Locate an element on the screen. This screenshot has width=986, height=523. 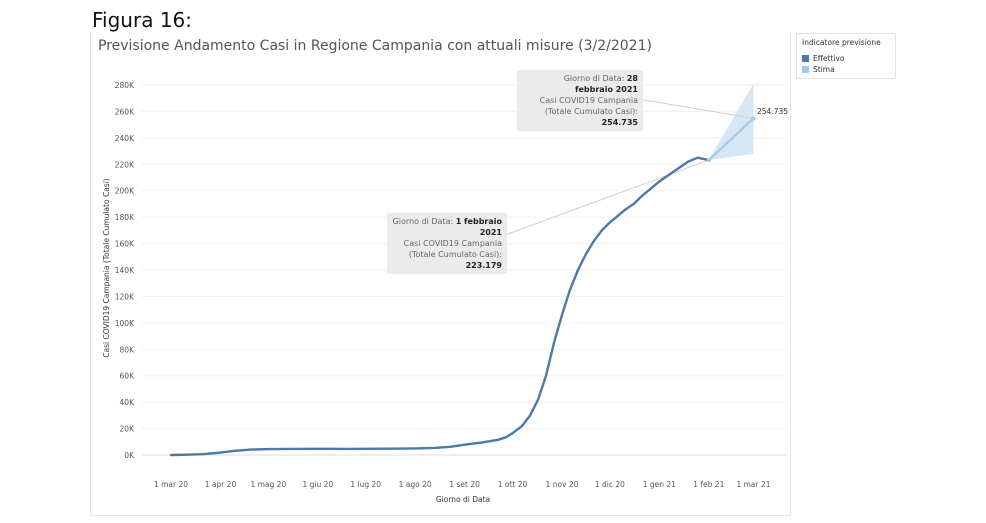
tooltip-actual-measure-2: (Totale Cumulato Casi): is located at coordinates (455, 254).